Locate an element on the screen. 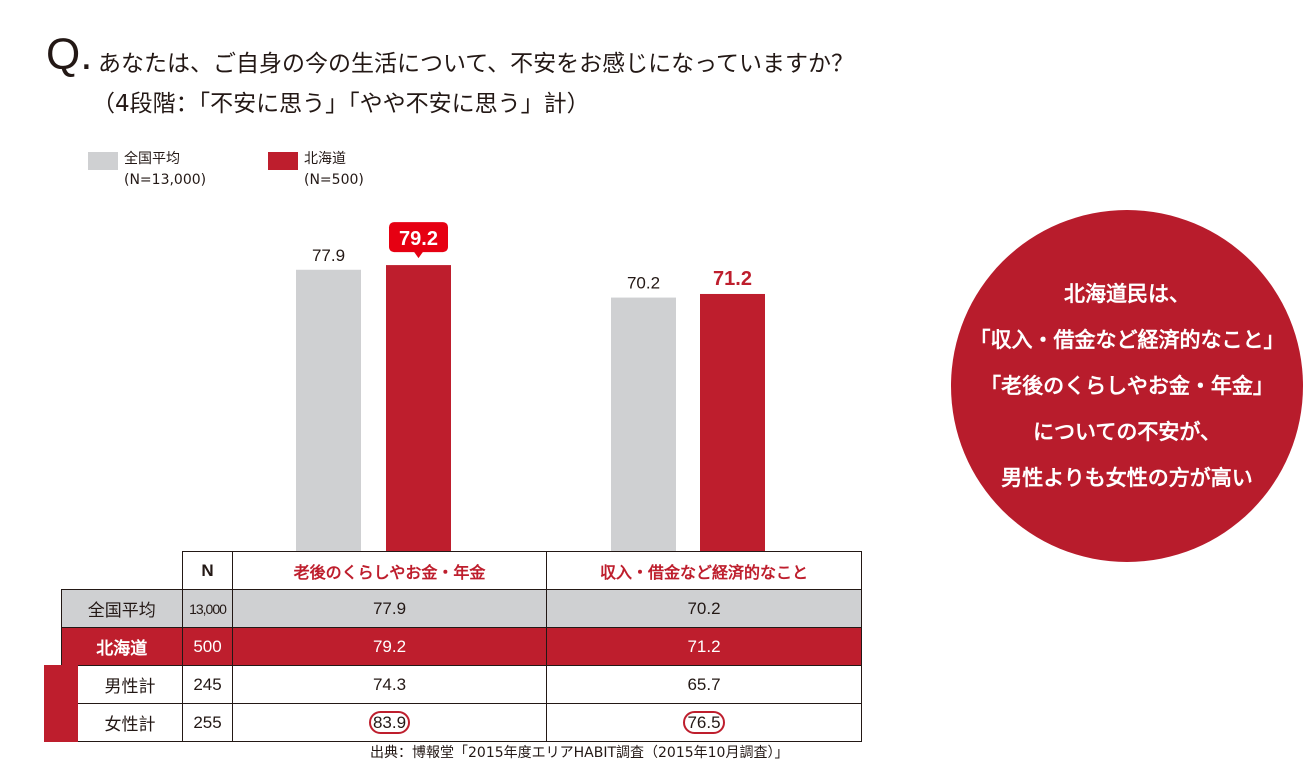 This screenshot has width=1315, height=765. data-label: 79.2 is located at coordinates (418, 239).